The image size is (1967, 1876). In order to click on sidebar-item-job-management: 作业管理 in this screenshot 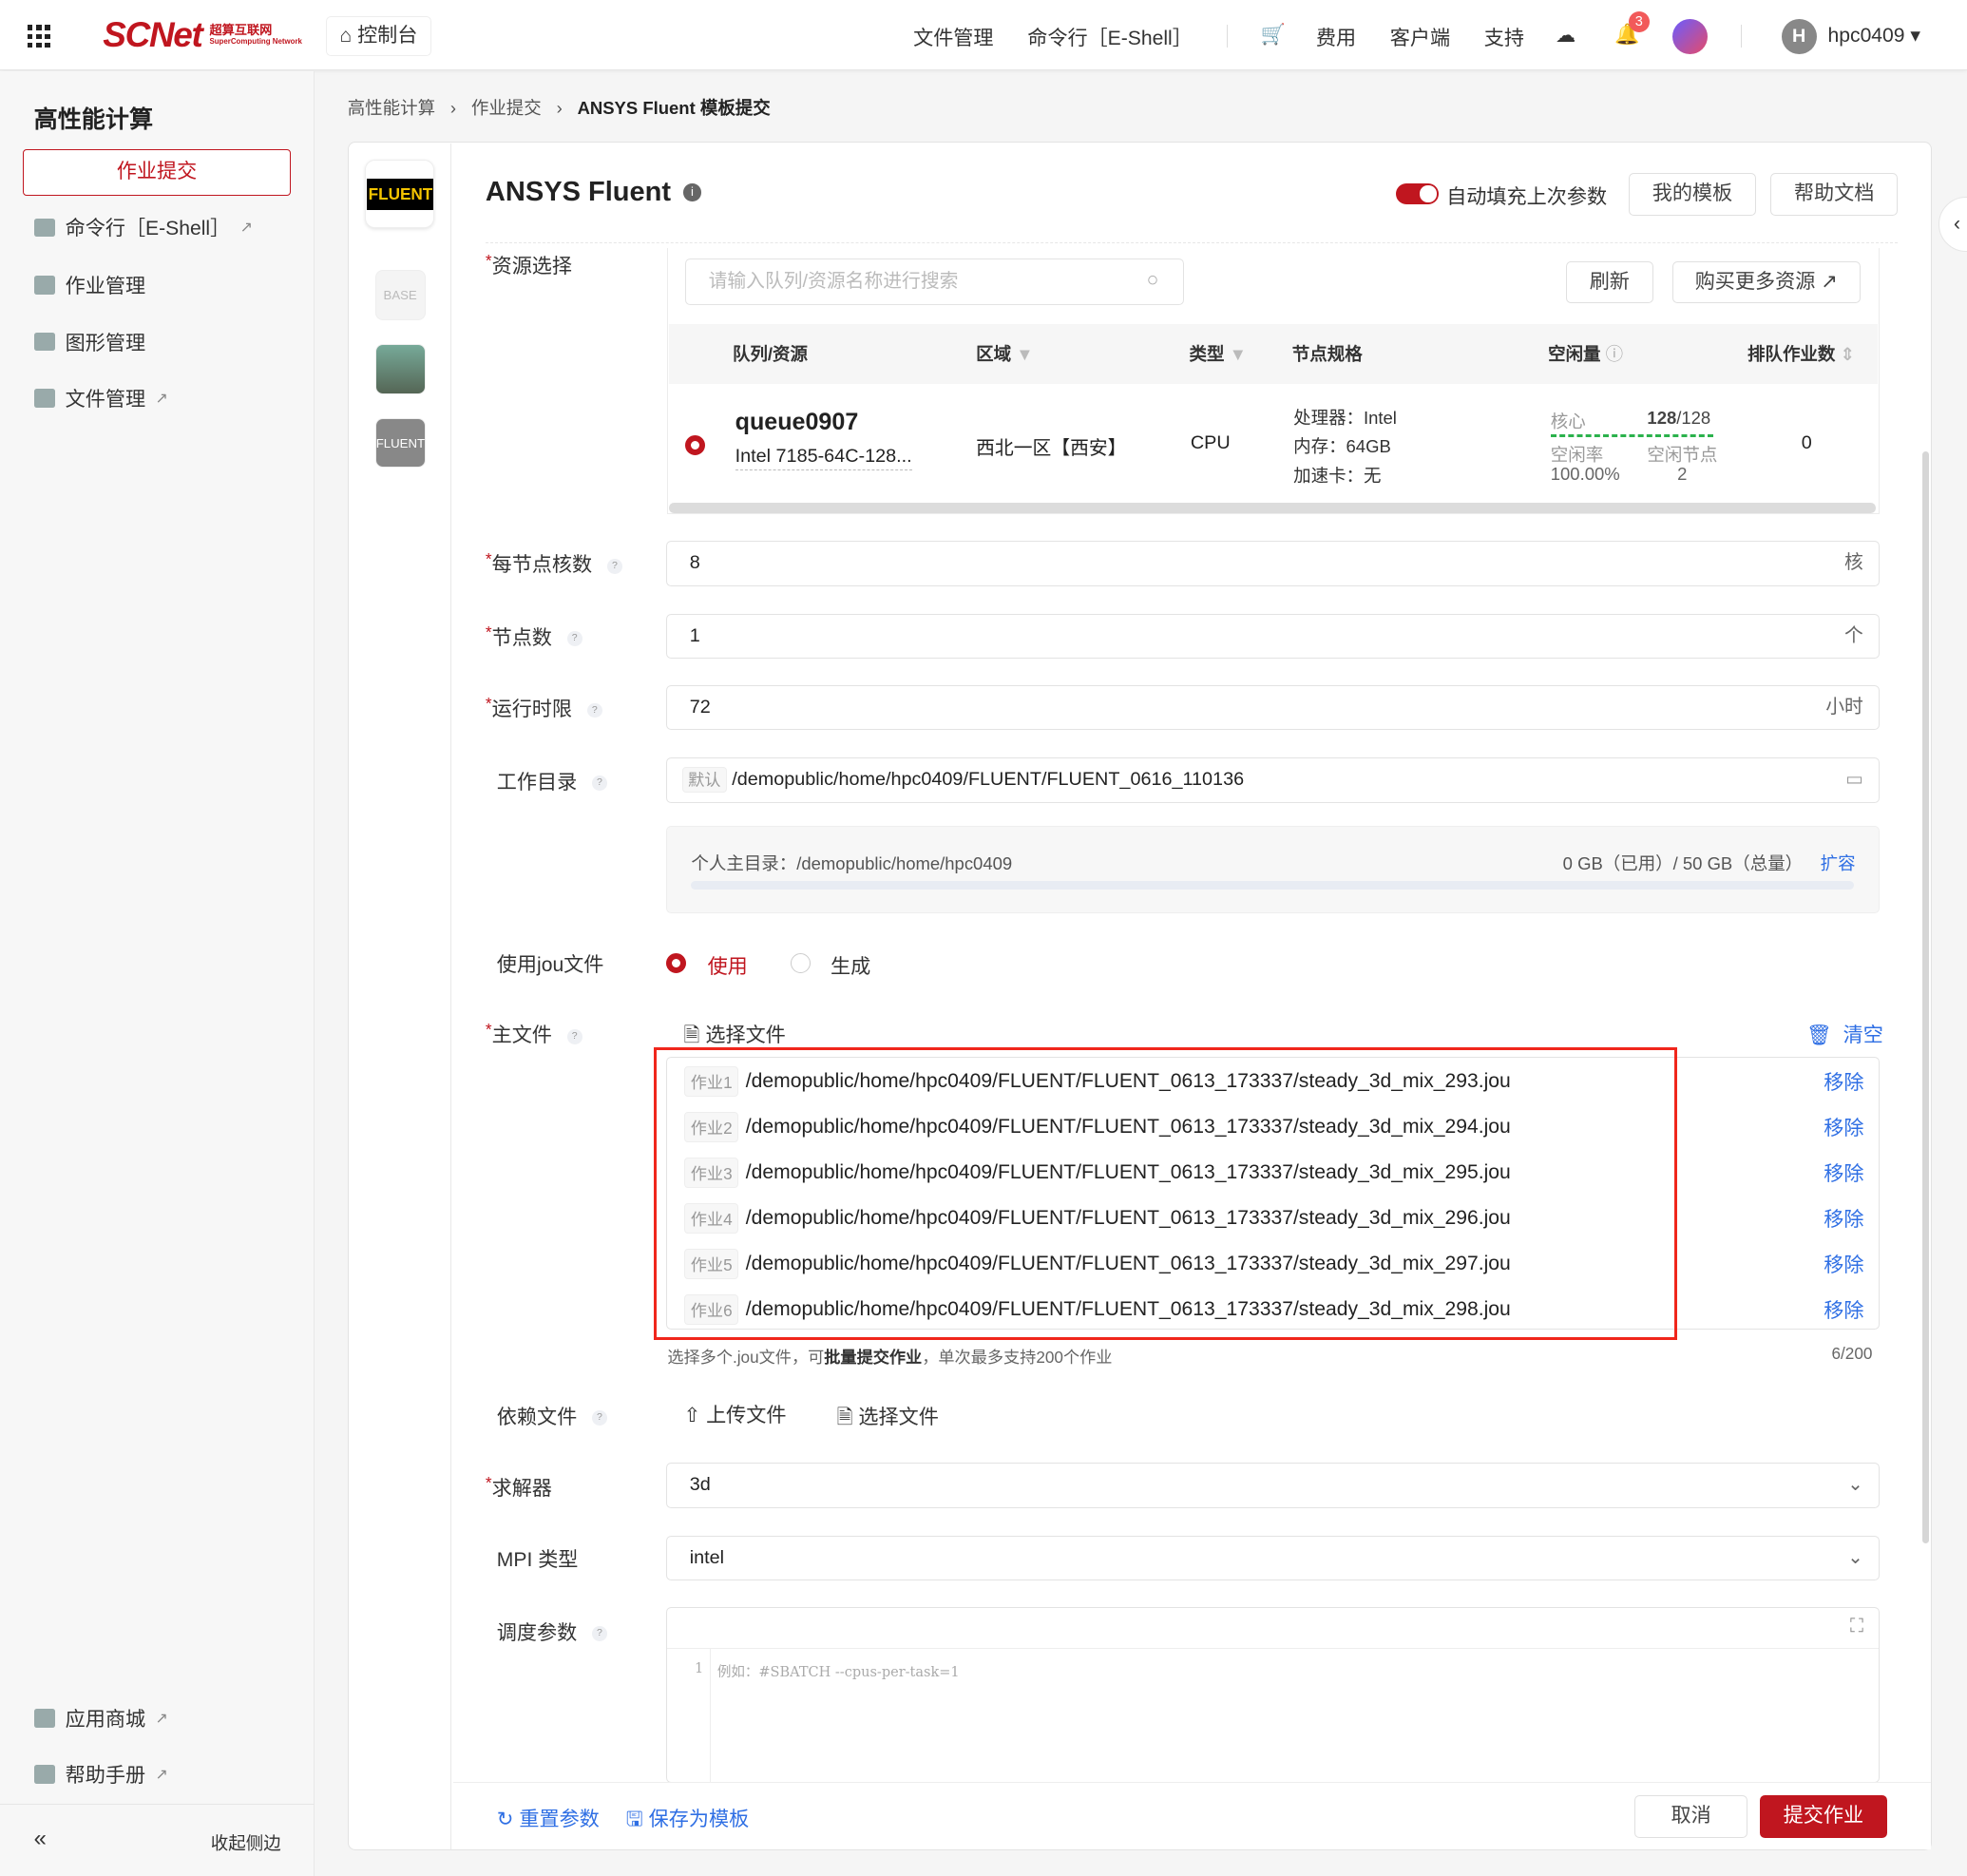, I will do `click(89, 285)`.